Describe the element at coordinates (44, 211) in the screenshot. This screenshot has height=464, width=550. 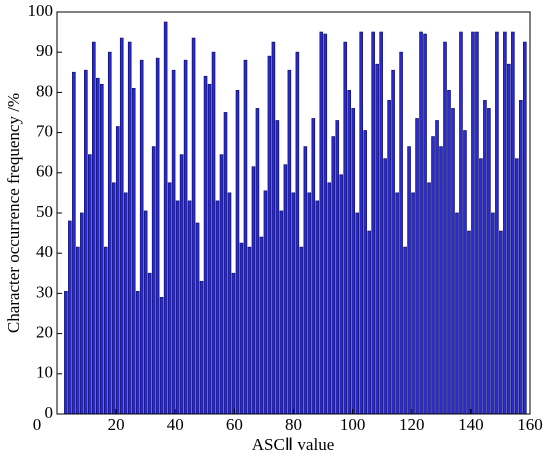
I see `y-tick-label: 50` at that location.